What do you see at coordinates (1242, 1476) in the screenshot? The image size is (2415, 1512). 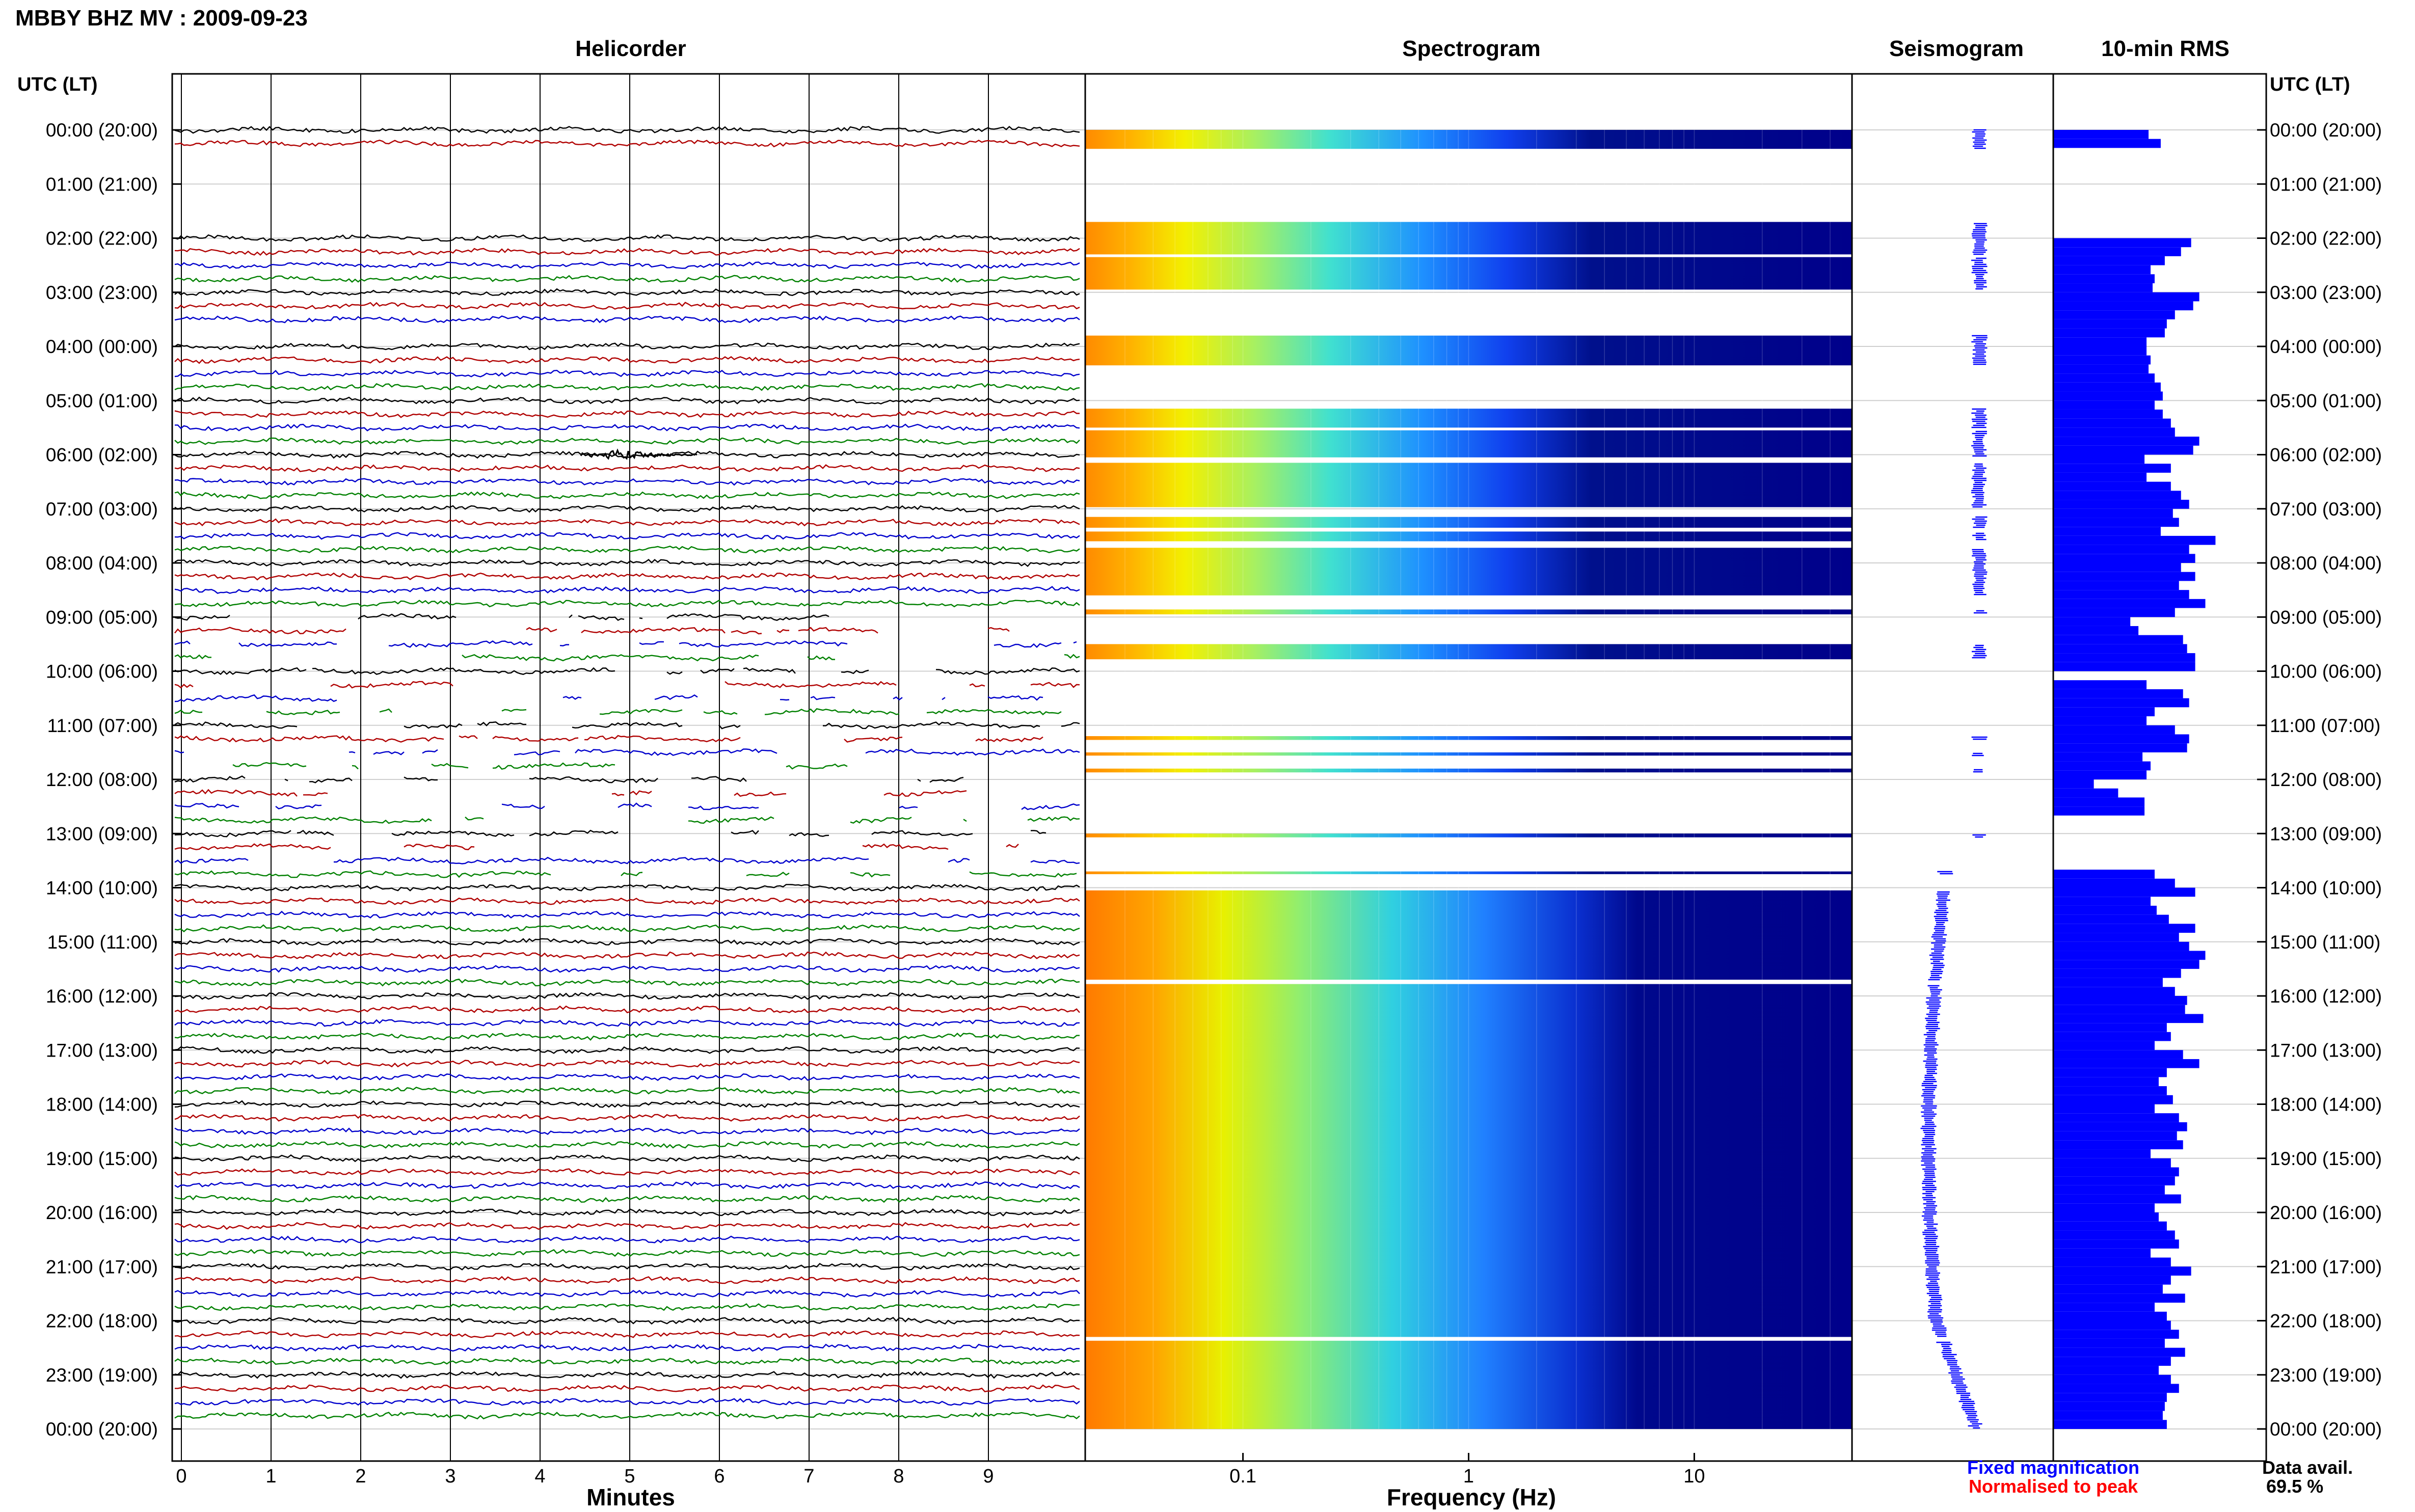 I see `frequency-tick-label: 0.1` at bounding box center [1242, 1476].